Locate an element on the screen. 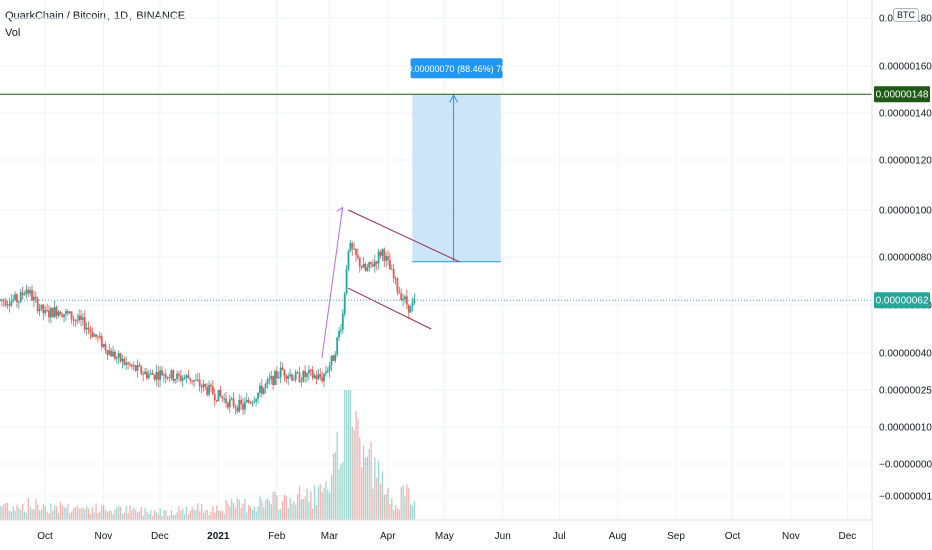 The height and width of the screenshot is (550, 932). time-tick-label: Aug is located at coordinates (618, 536).